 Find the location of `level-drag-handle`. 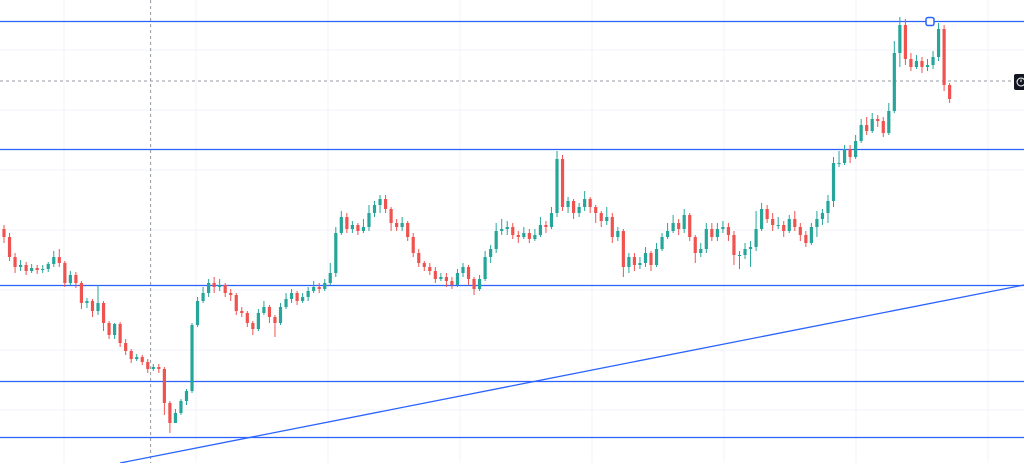

level-drag-handle is located at coordinates (930, 21).